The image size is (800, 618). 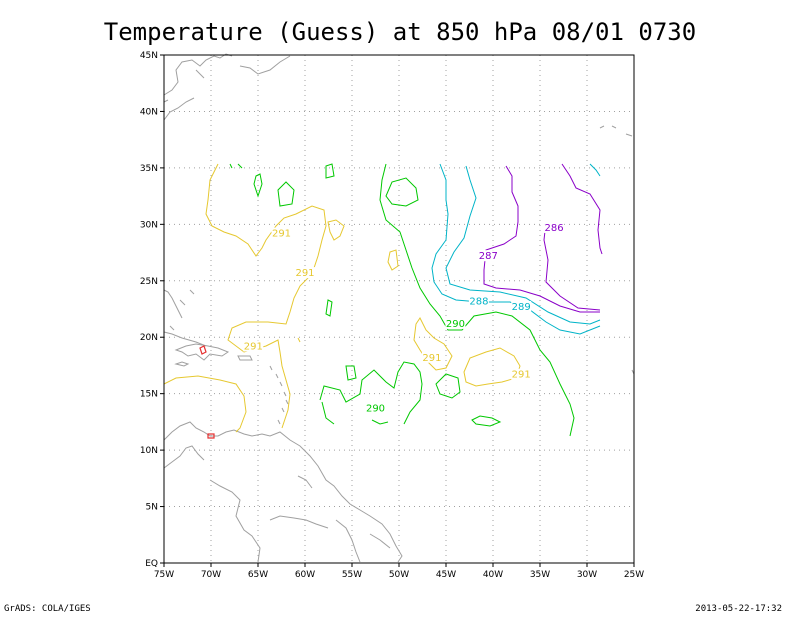 What do you see at coordinates (540, 575) in the screenshot?
I see `x-tick-label: 35W` at bounding box center [540, 575].